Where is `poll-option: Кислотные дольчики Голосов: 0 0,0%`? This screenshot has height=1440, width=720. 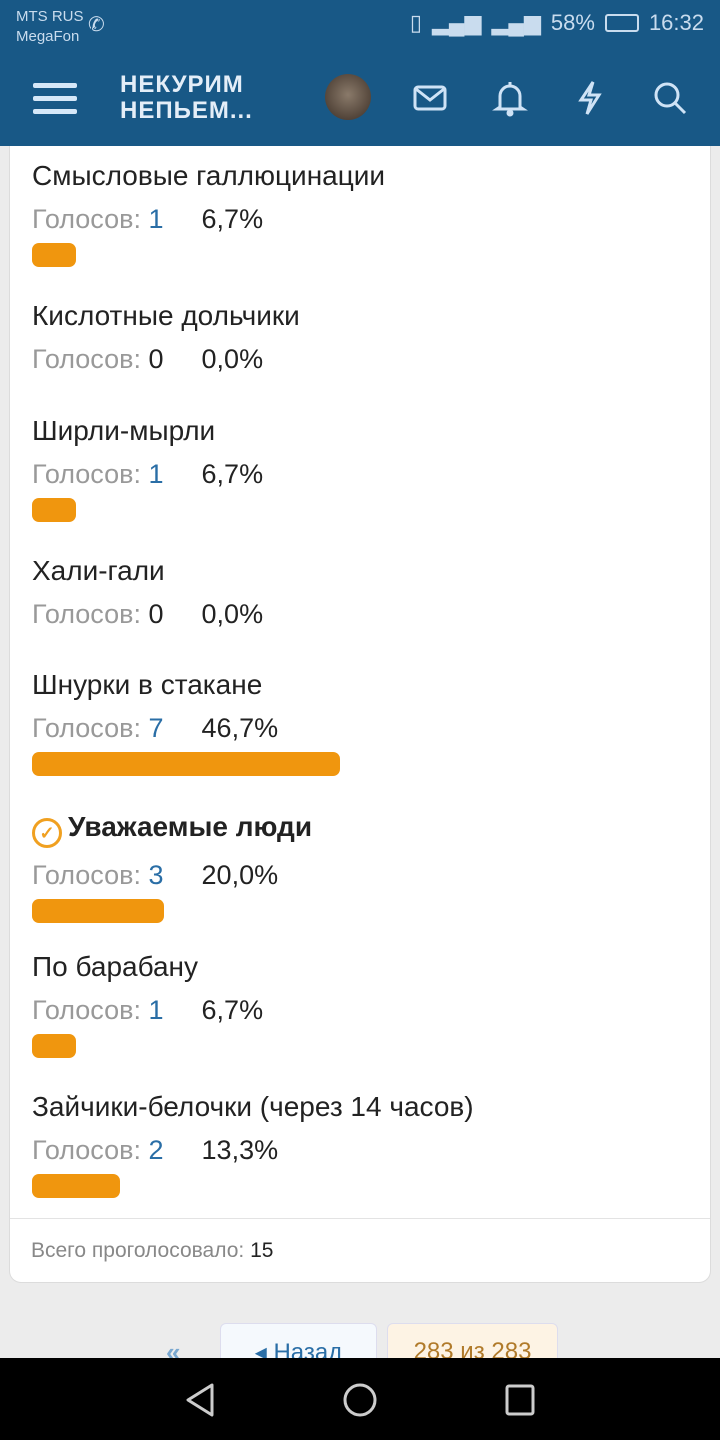 poll-option: Кислотные дольчики Голосов: 0 0,0% is located at coordinates (166, 337).